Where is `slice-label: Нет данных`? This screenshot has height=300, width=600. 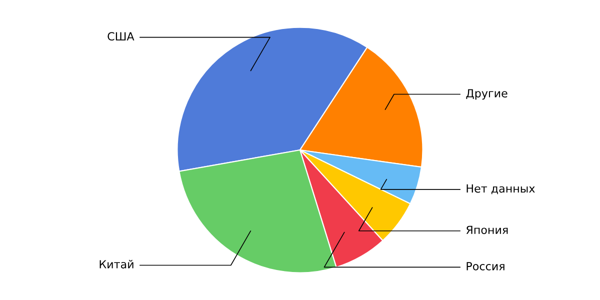 slice-label: Нет данных is located at coordinates (500, 189).